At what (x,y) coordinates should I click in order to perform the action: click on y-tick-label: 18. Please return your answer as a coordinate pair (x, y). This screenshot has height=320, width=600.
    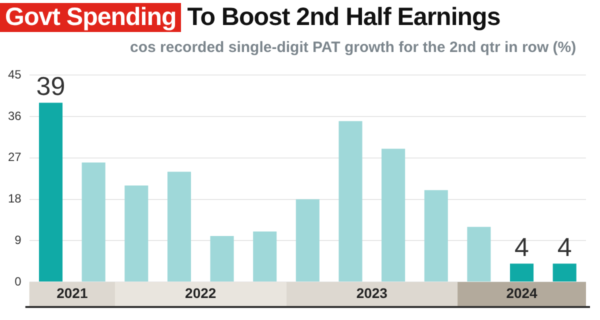
    Looking at the image, I should click on (15, 199).